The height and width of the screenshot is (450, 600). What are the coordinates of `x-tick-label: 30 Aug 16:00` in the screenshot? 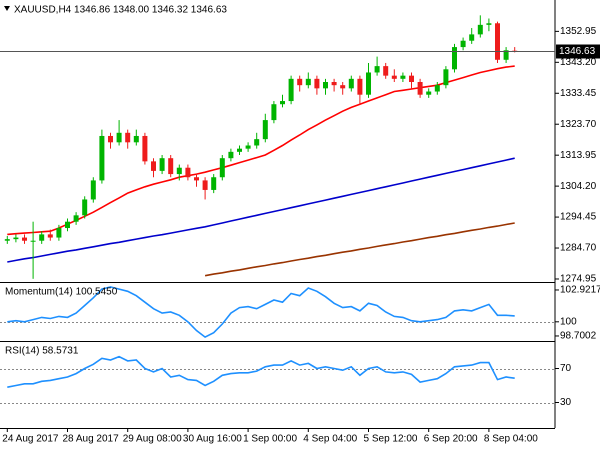 It's located at (212, 439).